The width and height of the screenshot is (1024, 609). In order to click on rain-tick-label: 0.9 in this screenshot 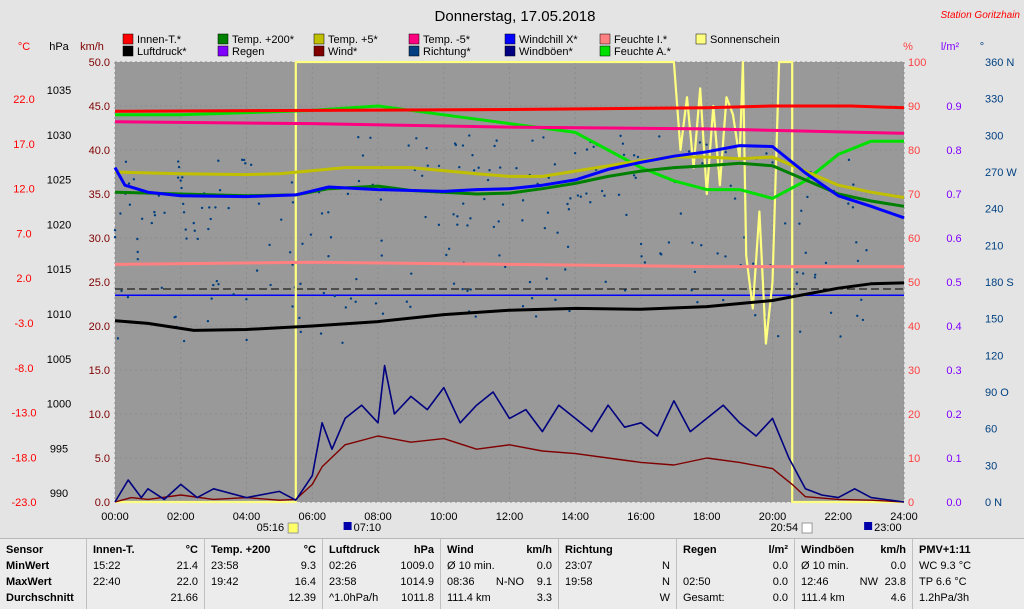, I will do `click(953, 107)`.